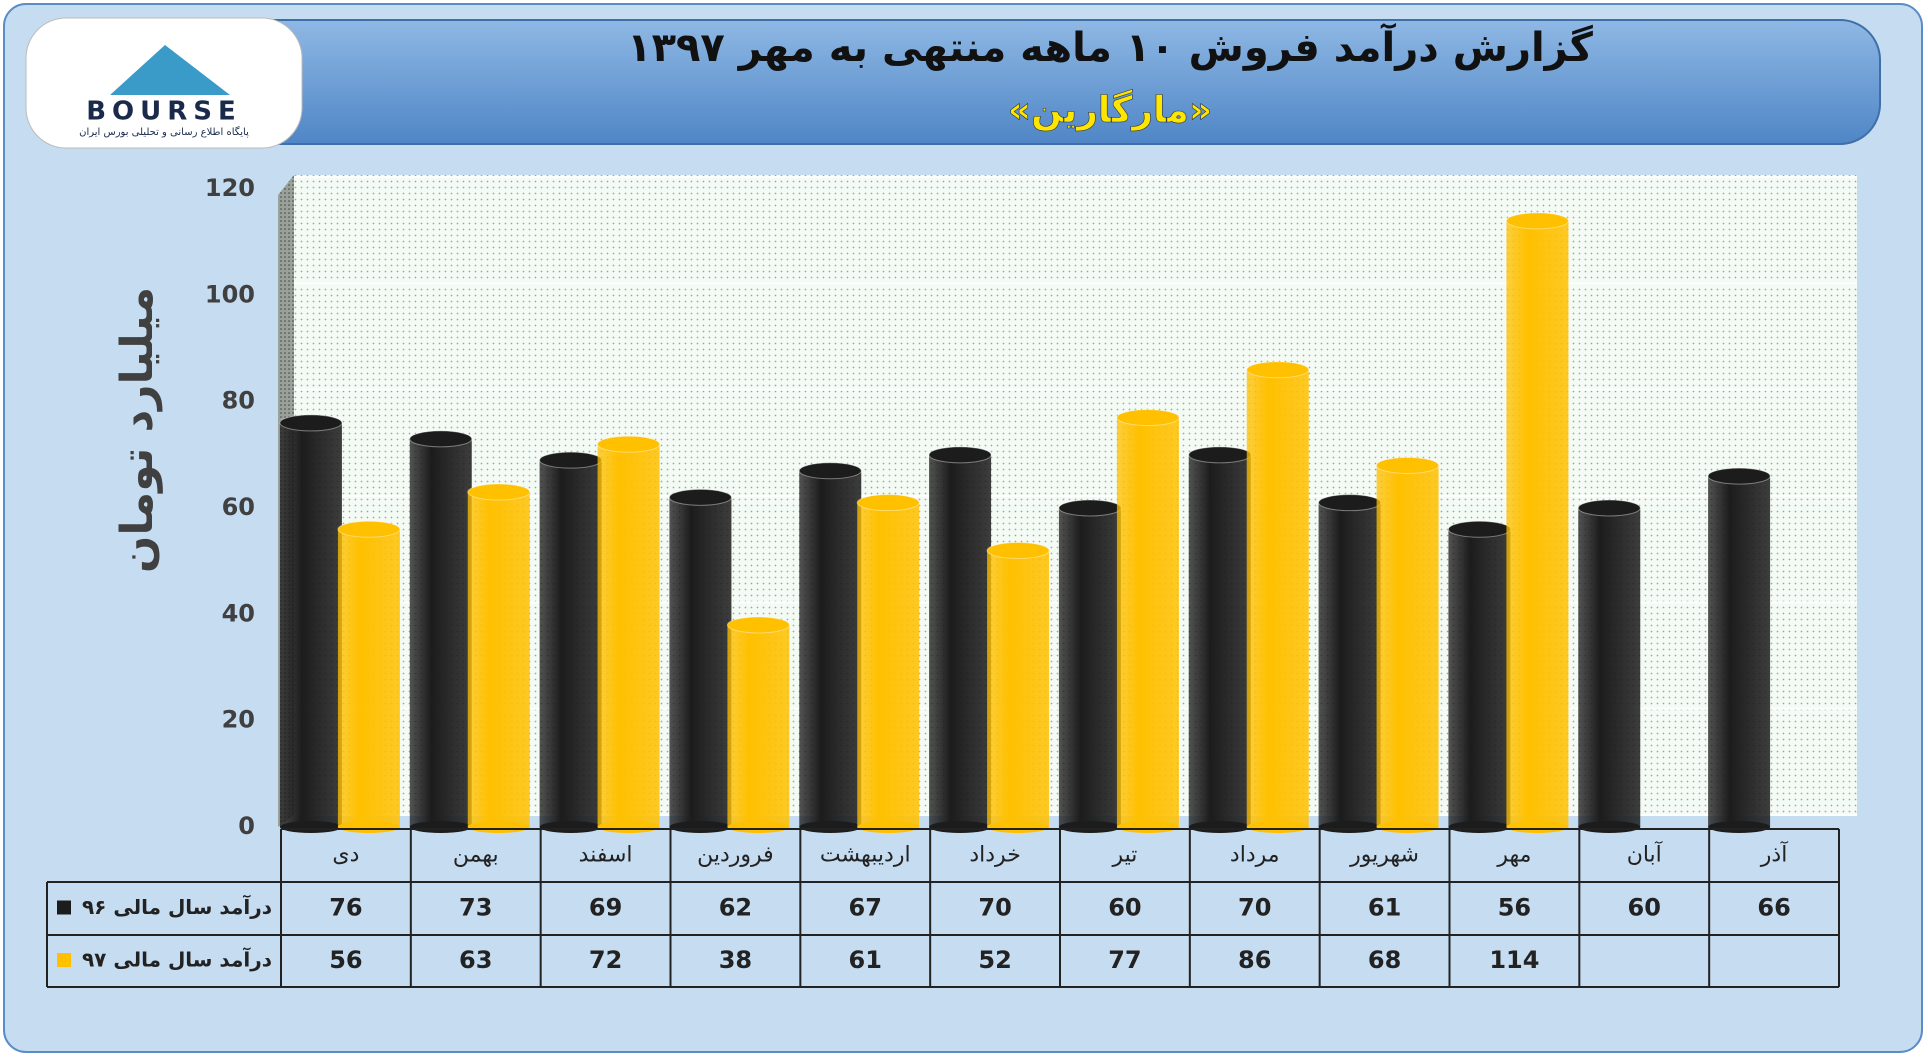 This screenshot has width=1928, height=1058. Describe the element at coordinates (735, 960) in the screenshot. I see `table-value: 38` at that location.